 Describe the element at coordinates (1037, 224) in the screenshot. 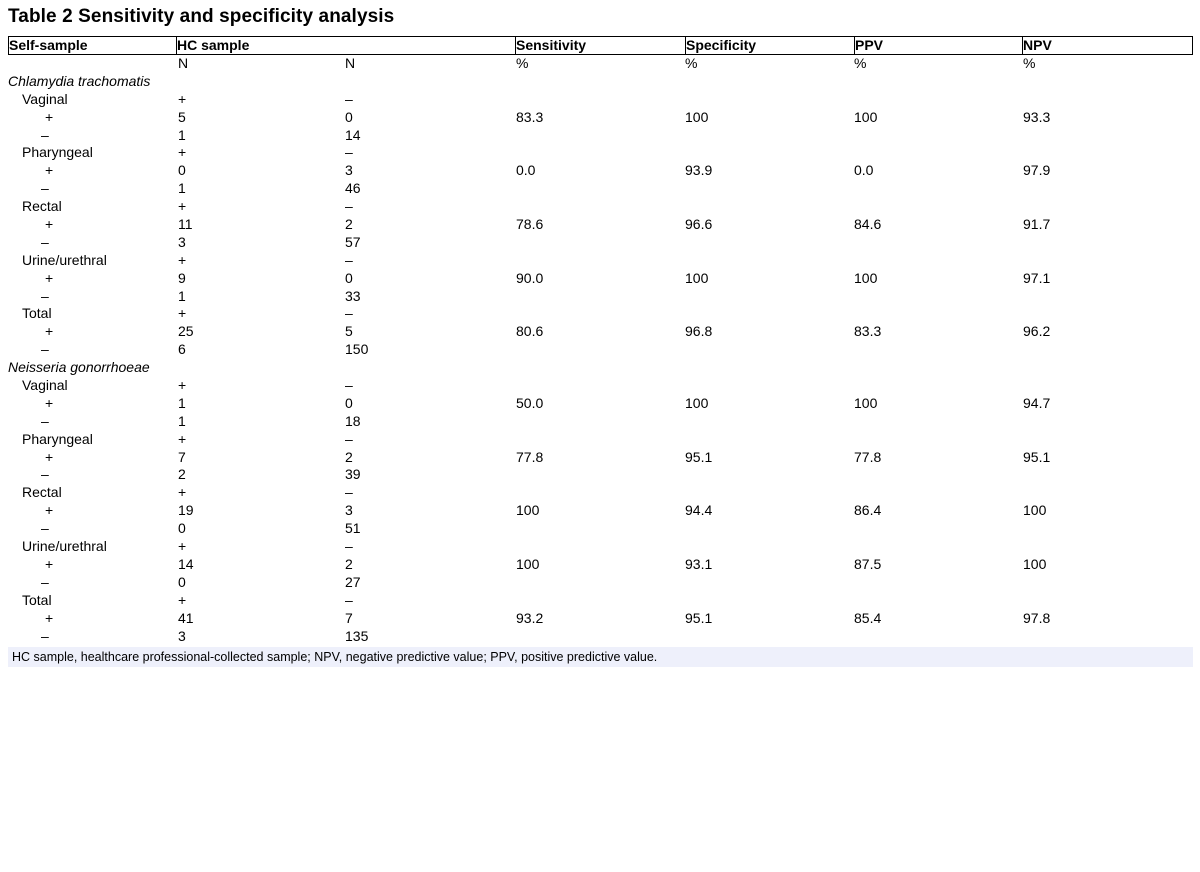

I see `npv-value: 91.7` at that location.